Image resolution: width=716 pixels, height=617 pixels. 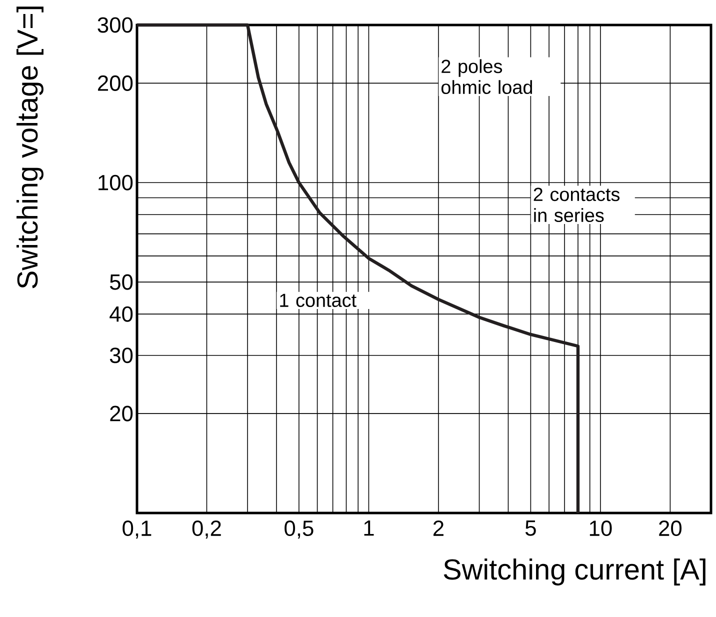 I want to click on x-tick-label: 1, so click(x=369, y=528).